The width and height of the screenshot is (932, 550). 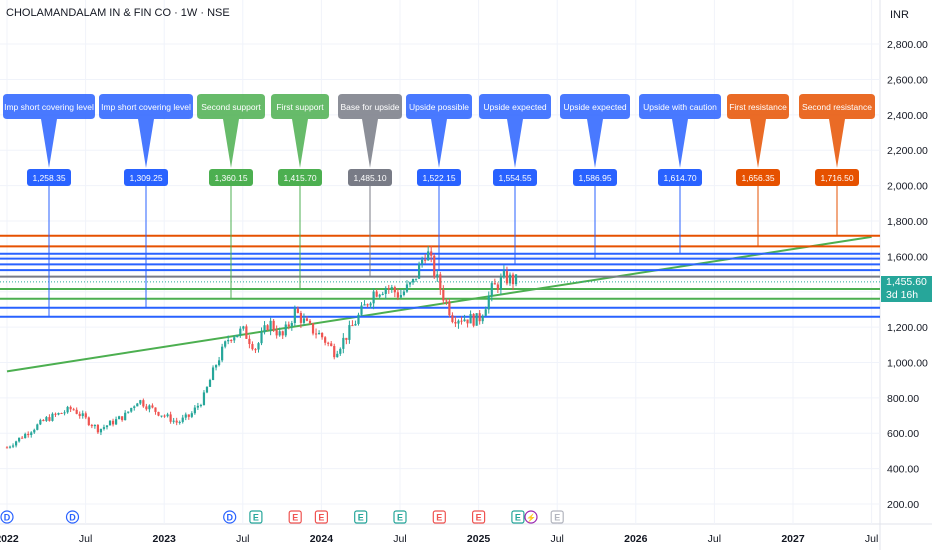 I want to click on callout-value: 1,415.70, so click(x=299, y=178).